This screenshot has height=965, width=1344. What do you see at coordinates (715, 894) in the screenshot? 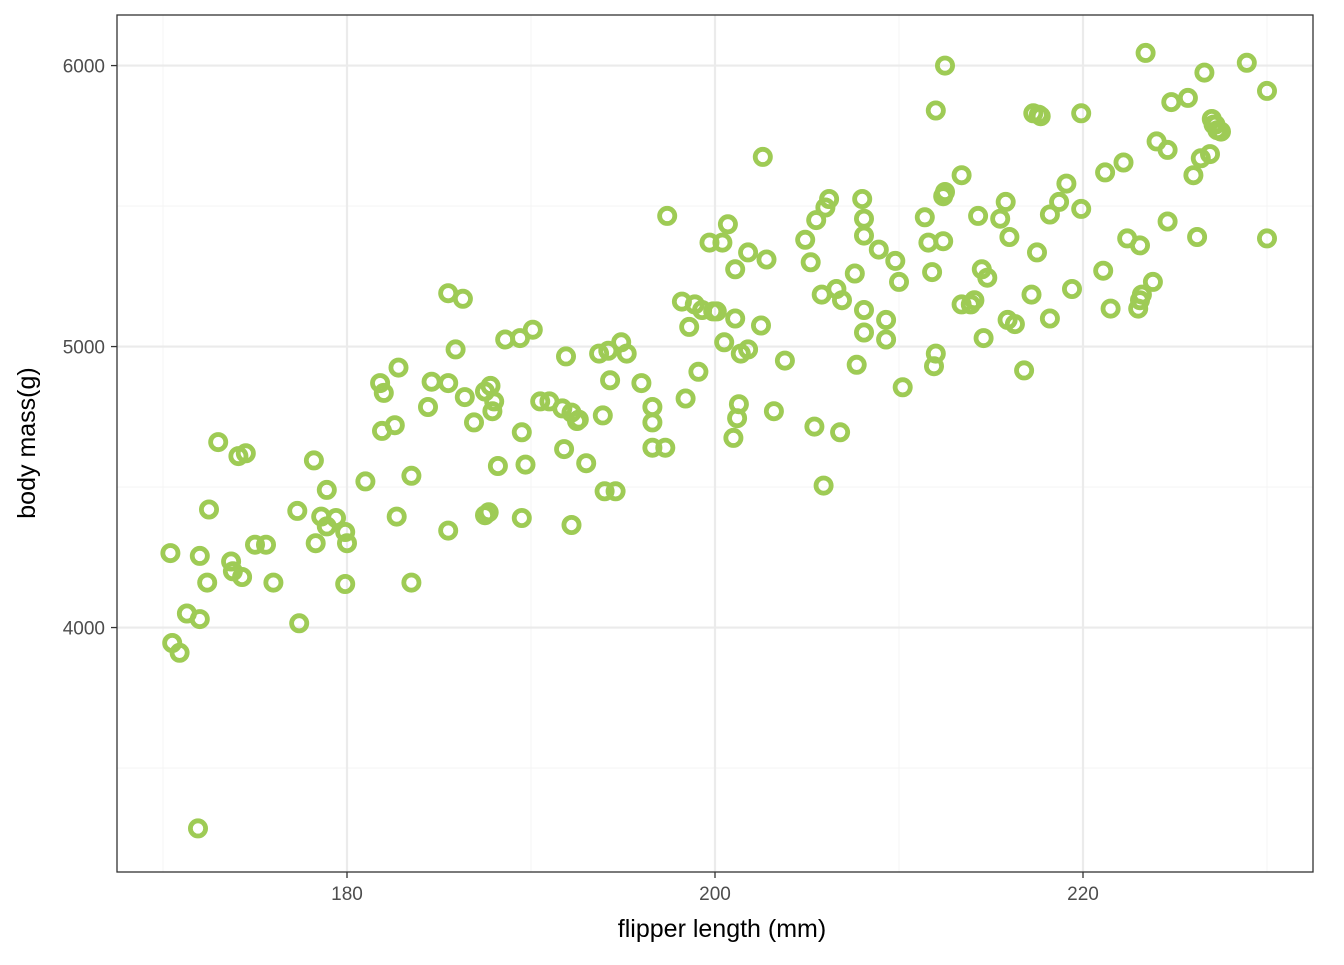
I see `x-tick-label: 200` at bounding box center [715, 894].